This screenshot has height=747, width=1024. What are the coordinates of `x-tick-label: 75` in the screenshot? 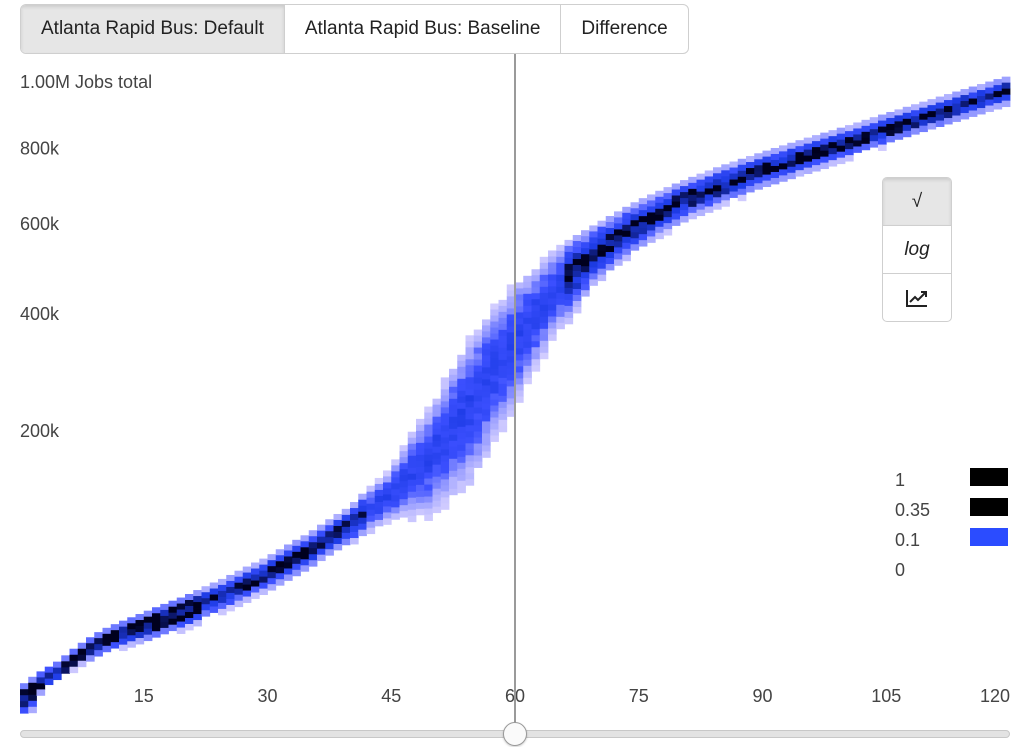 It's located at (639, 696).